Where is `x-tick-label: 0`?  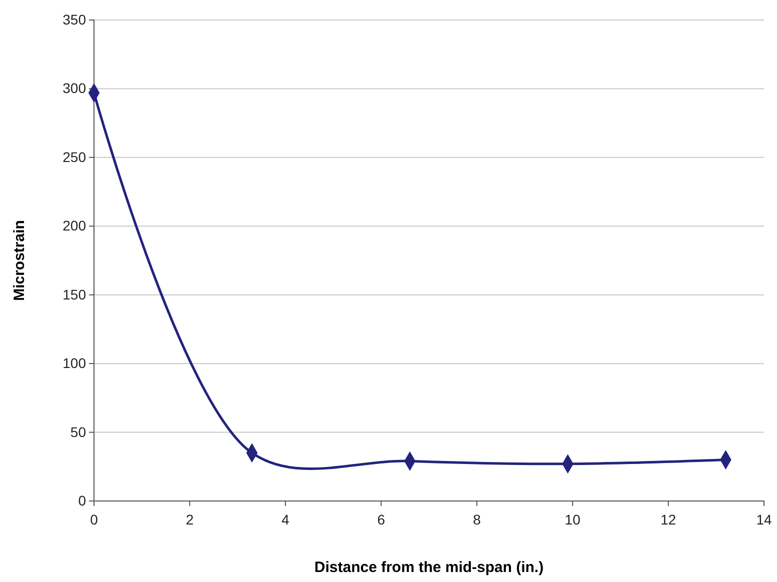 x-tick-label: 0 is located at coordinates (94, 519).